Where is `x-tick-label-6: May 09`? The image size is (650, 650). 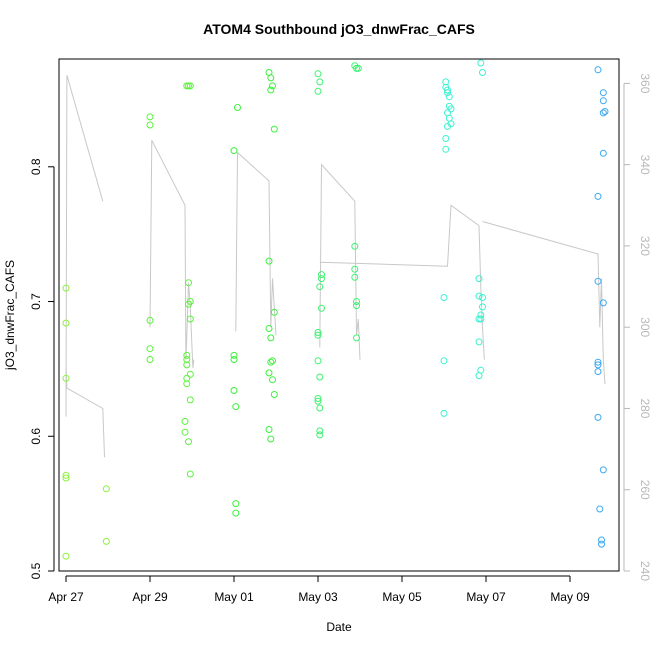
x-tick-label-6: May 09 is located at coordinates (570, 597).